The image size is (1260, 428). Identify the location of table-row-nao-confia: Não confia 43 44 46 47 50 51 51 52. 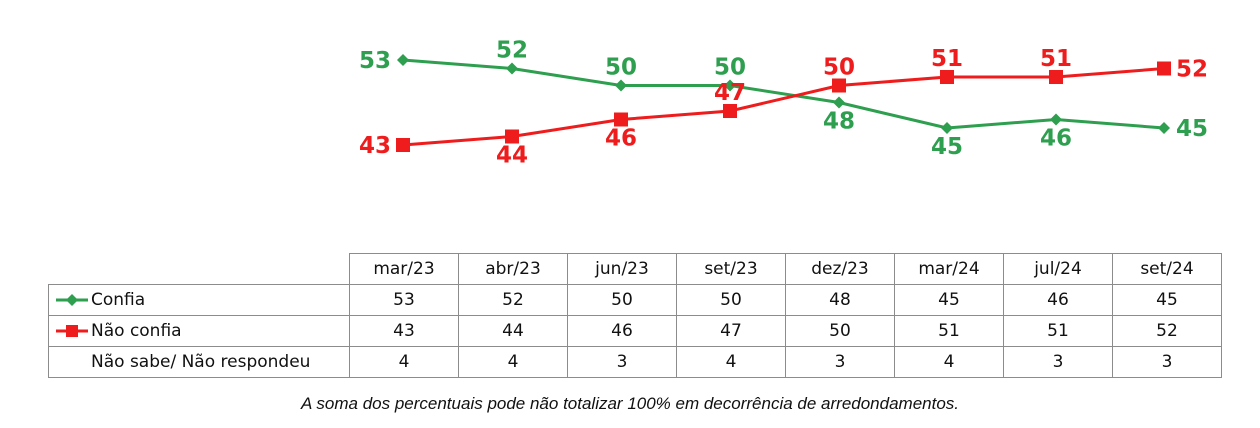
(635, 331).